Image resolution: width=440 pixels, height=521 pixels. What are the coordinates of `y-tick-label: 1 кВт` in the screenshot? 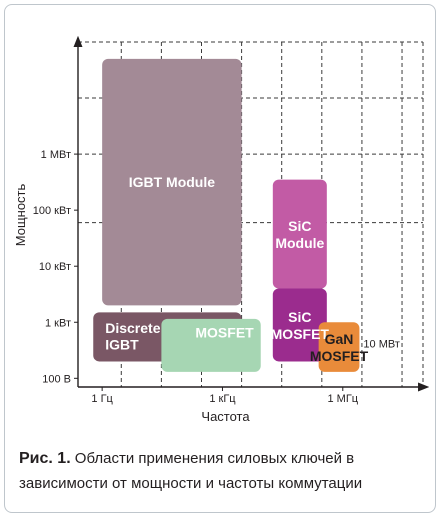 It's located at (58, 323).